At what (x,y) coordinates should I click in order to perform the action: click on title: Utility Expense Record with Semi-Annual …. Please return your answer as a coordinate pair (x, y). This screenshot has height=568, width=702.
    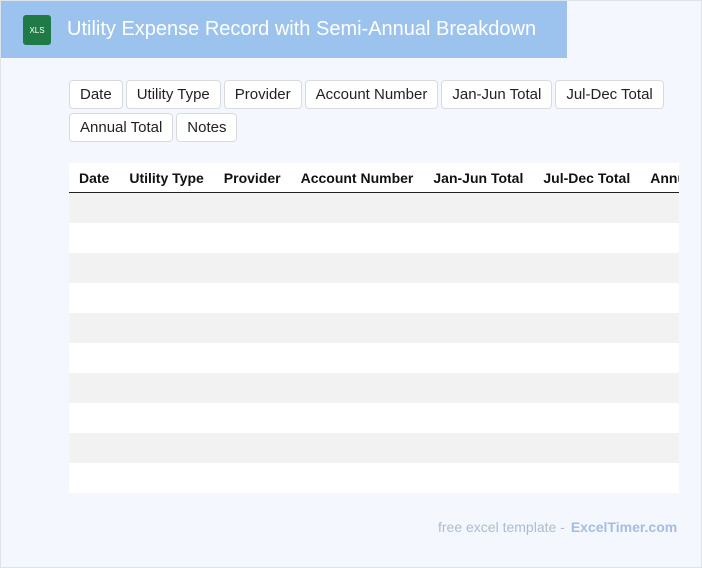
    Looking at the image, I should click on (302, 29).